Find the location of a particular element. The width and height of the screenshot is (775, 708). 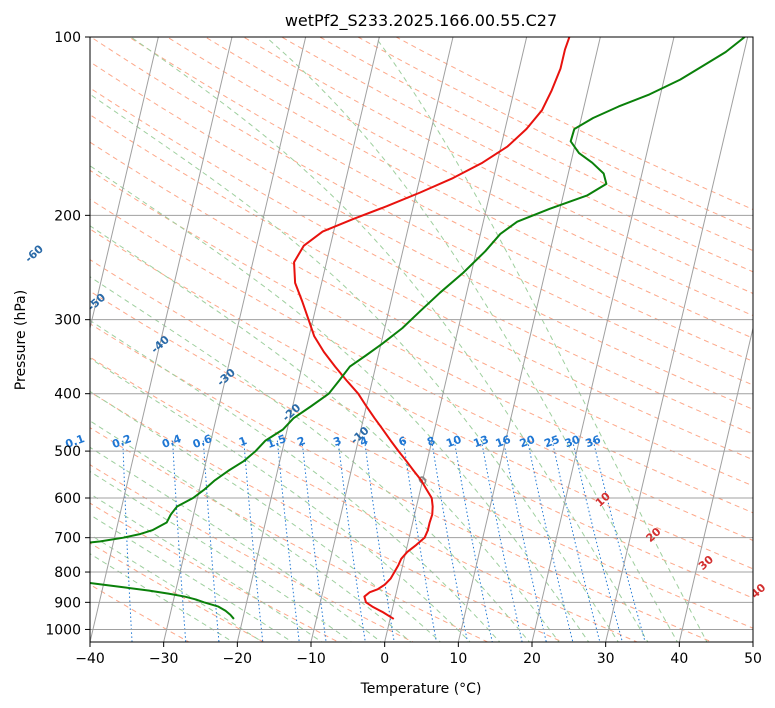

x-tick-label: 50 is located at coordinates (753, 659).